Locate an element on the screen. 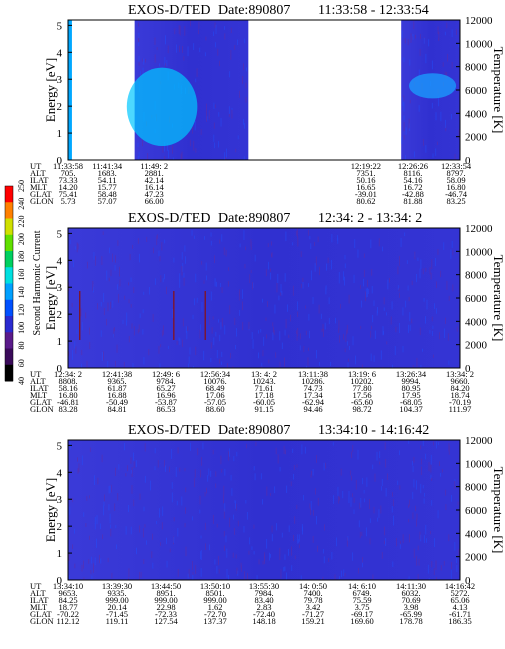 The height and width of the screenshot is (649, 505). row-label-glat: GLAT is located at coordinates (41, 402).